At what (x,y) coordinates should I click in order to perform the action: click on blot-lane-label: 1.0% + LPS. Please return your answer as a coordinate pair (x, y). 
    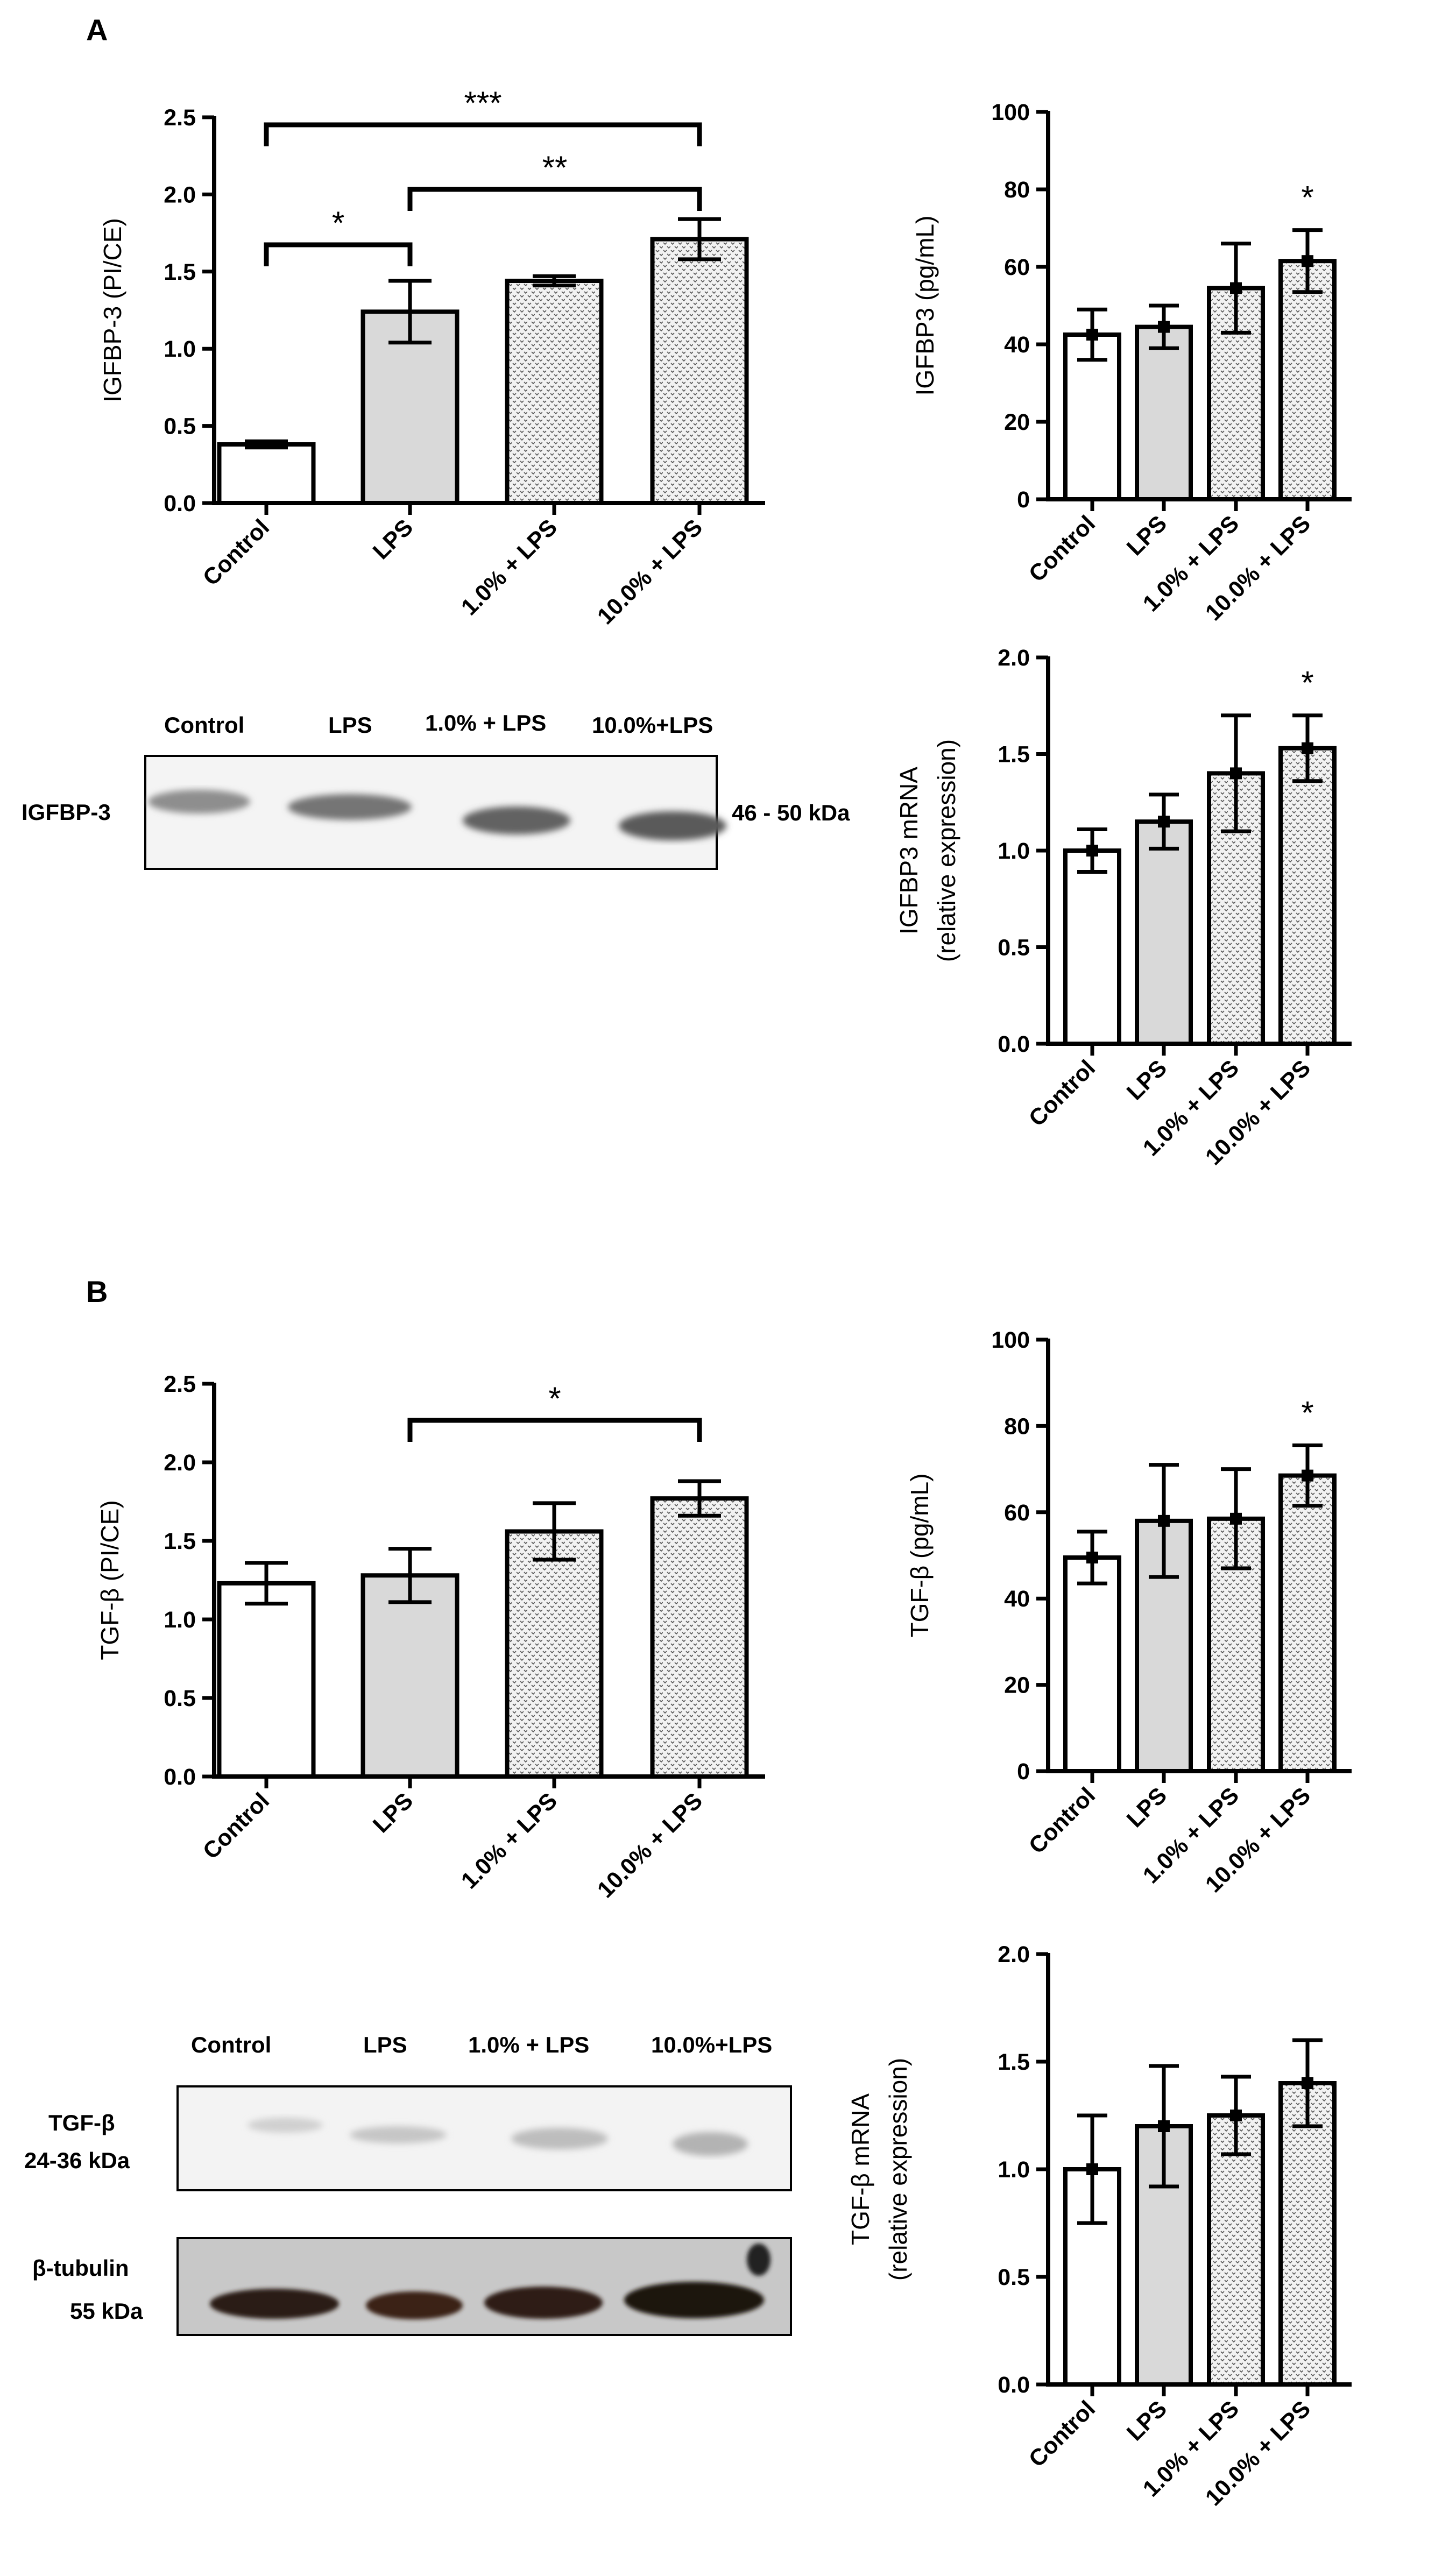
    Looking at the image, I should click on (528, 2044).